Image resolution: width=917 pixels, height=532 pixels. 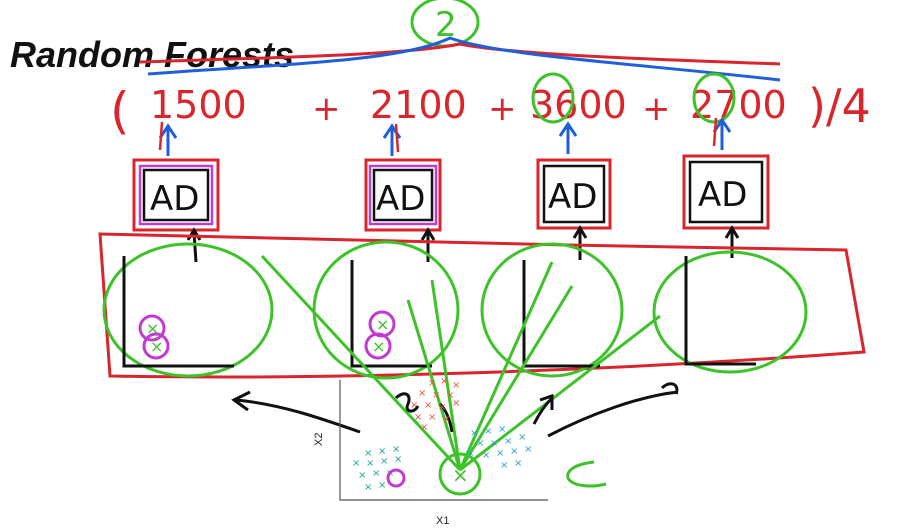 I want to click on formula-row: ( 1500 + 2100 + 3600 + 2700 )/4, so click(x=490, y=106).